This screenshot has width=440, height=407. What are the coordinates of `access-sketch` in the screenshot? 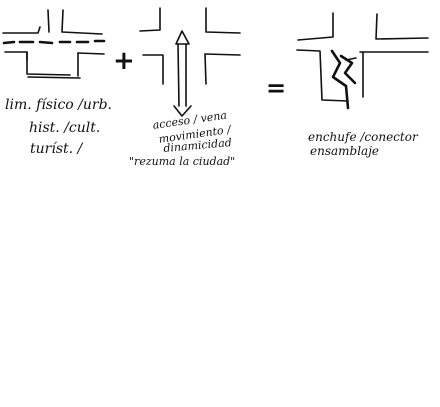 It's located at (190, 62).